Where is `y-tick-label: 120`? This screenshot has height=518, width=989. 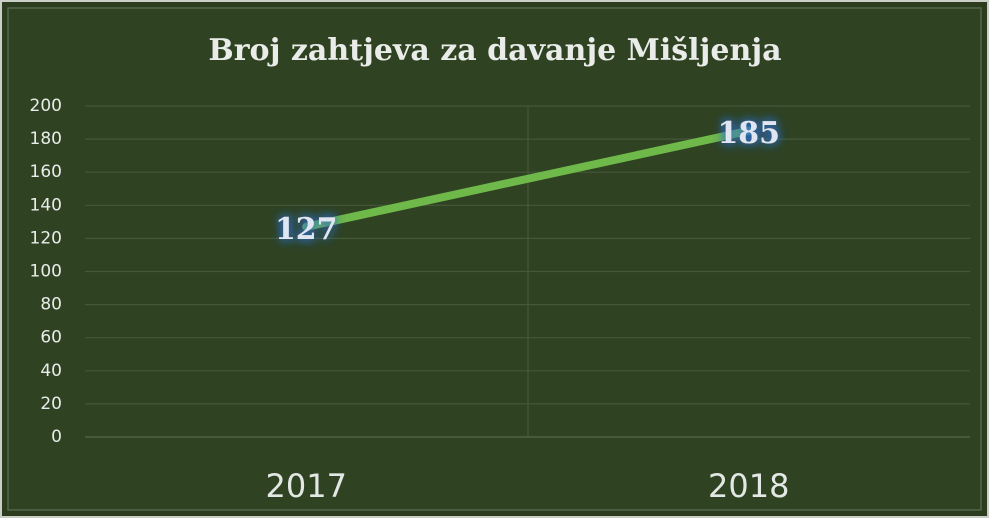 y-tick-label: 120 is located at coordinates (46, 238).